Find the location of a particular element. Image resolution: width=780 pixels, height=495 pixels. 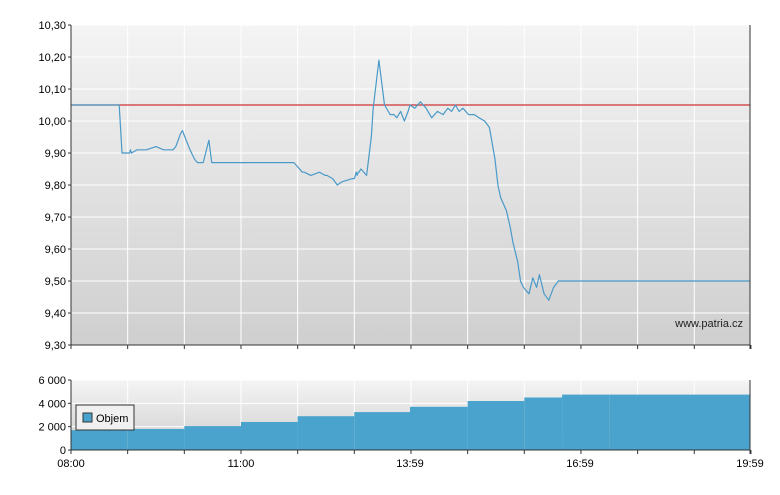

watermark: www.patria.cz is located at coordinates (708, 324).